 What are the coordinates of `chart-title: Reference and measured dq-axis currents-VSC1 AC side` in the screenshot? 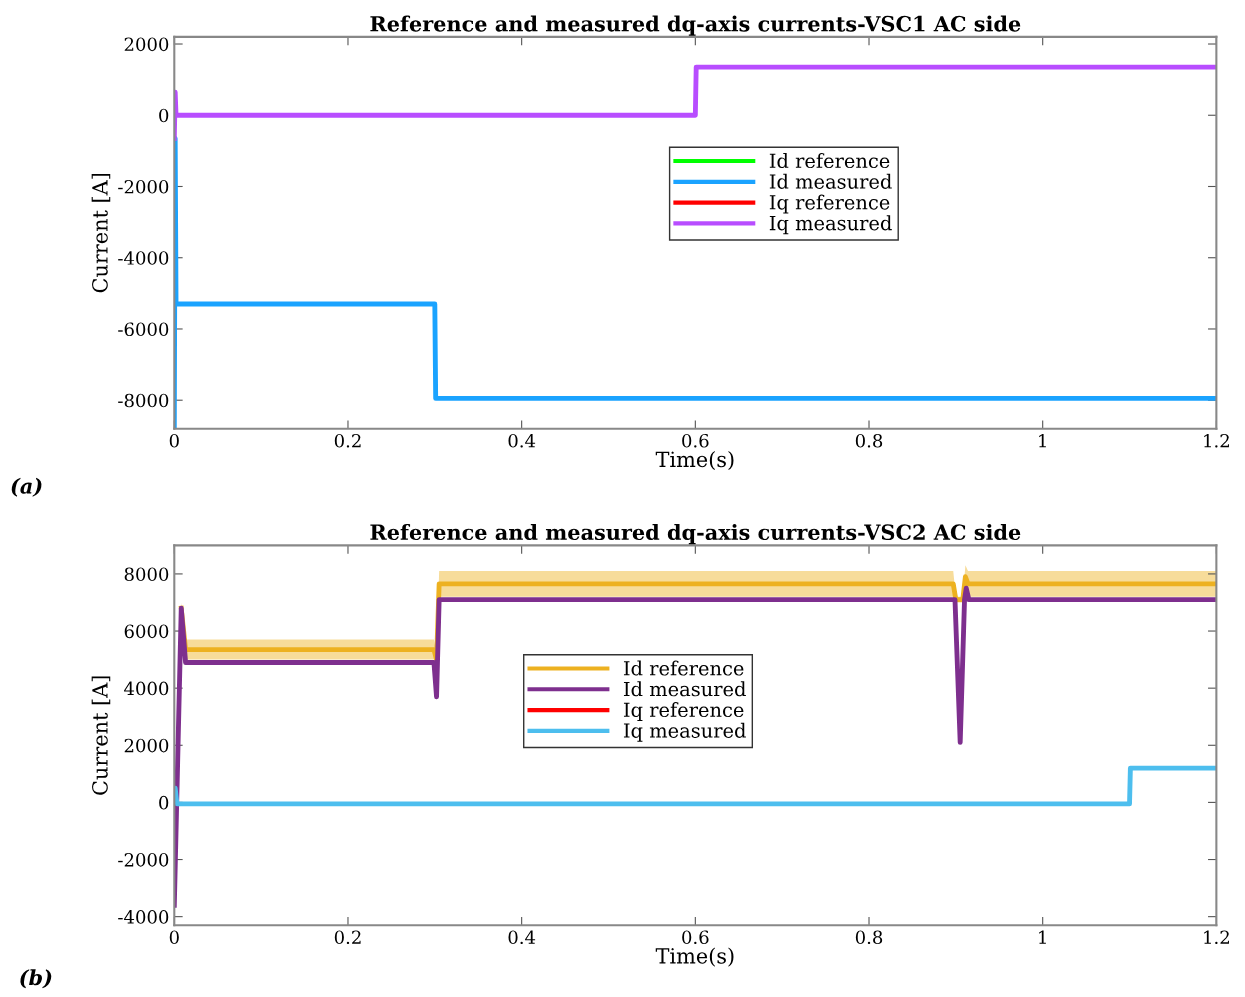 It's located at (695, 25).